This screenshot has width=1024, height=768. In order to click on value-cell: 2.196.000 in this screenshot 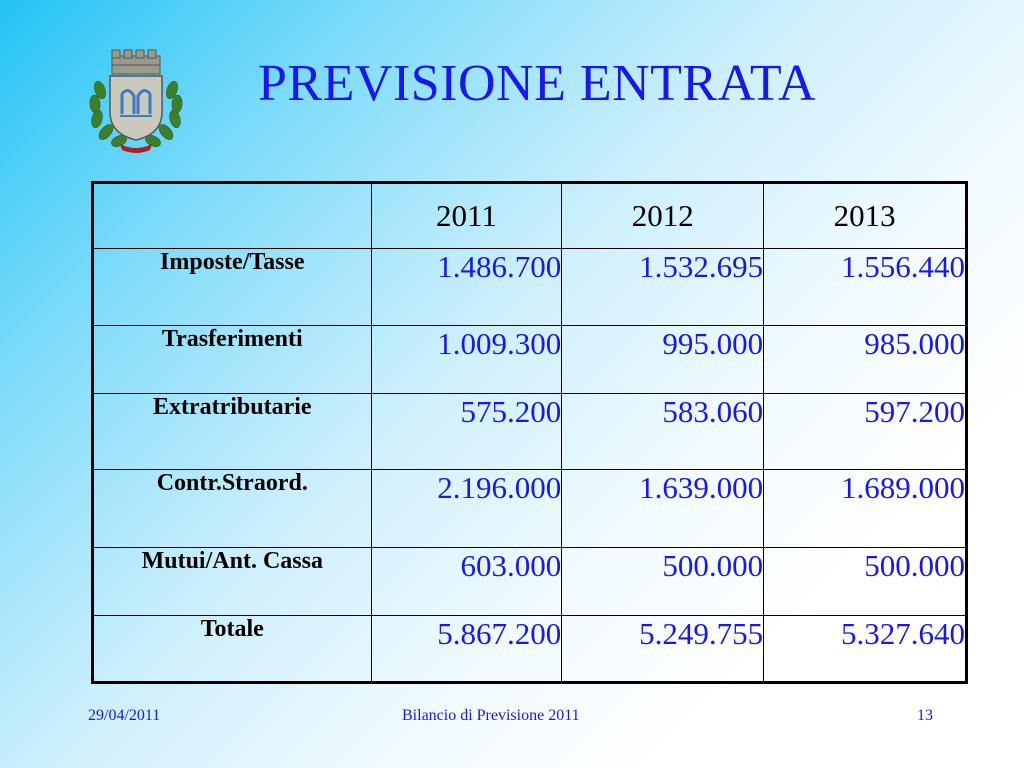, I will do `click(466, 508)`.